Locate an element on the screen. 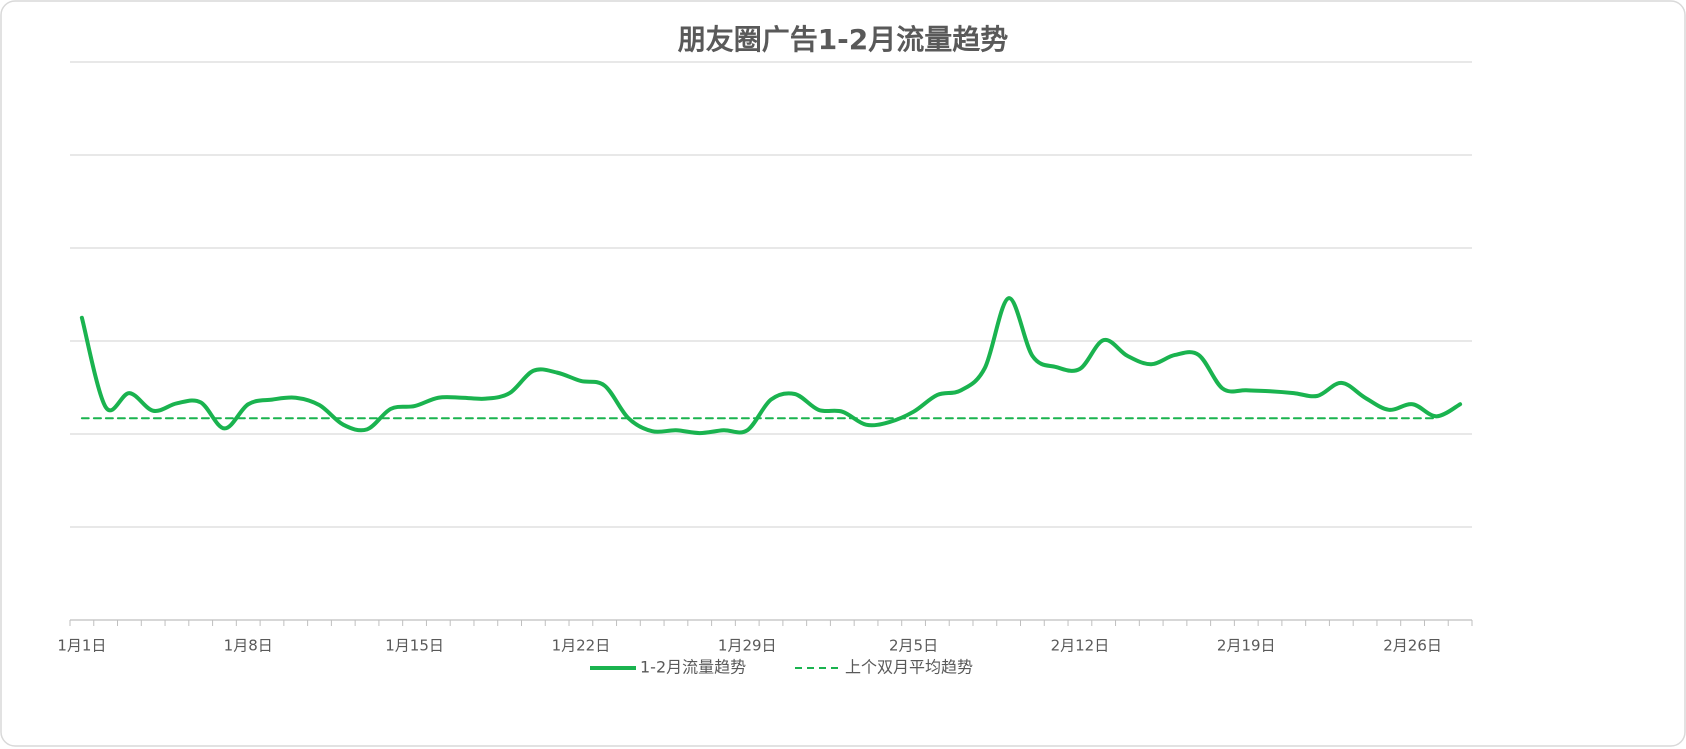  x-tick-label: 2月19日 is located at coordinates (1246, 646).